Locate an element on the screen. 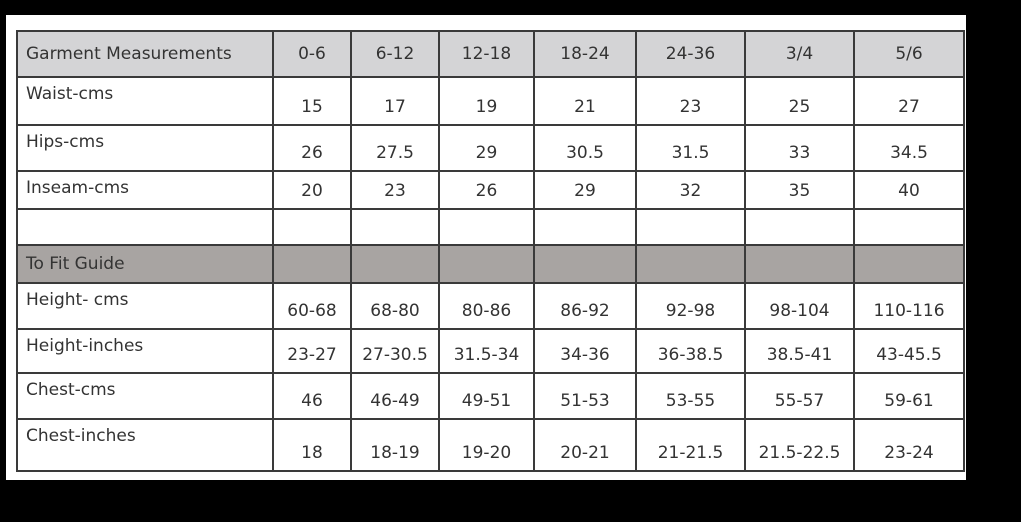  value-cell: 17 is located at coordinates (395, 101).